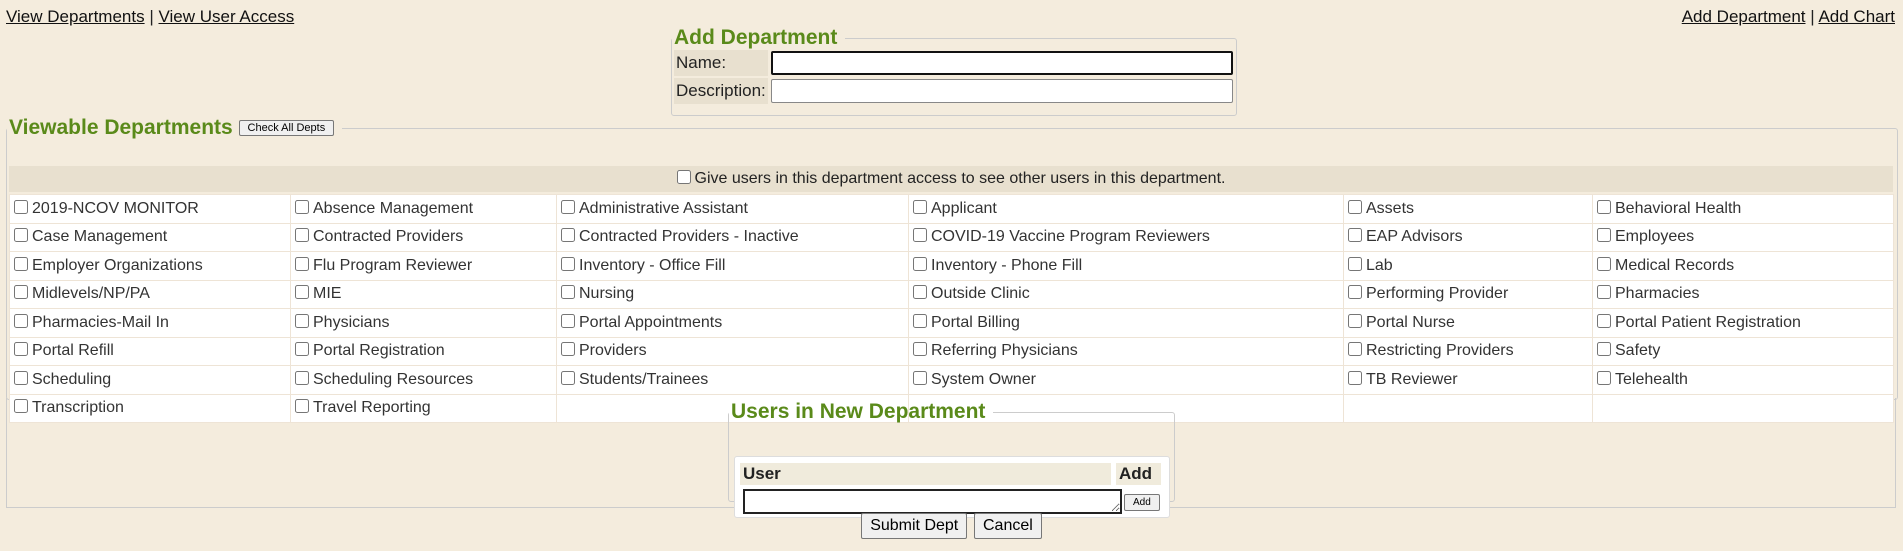 The image size is (1903, 551). Describe the element at coordinates (932, 501) in the screenshot. I see `user-textarea` at that location.